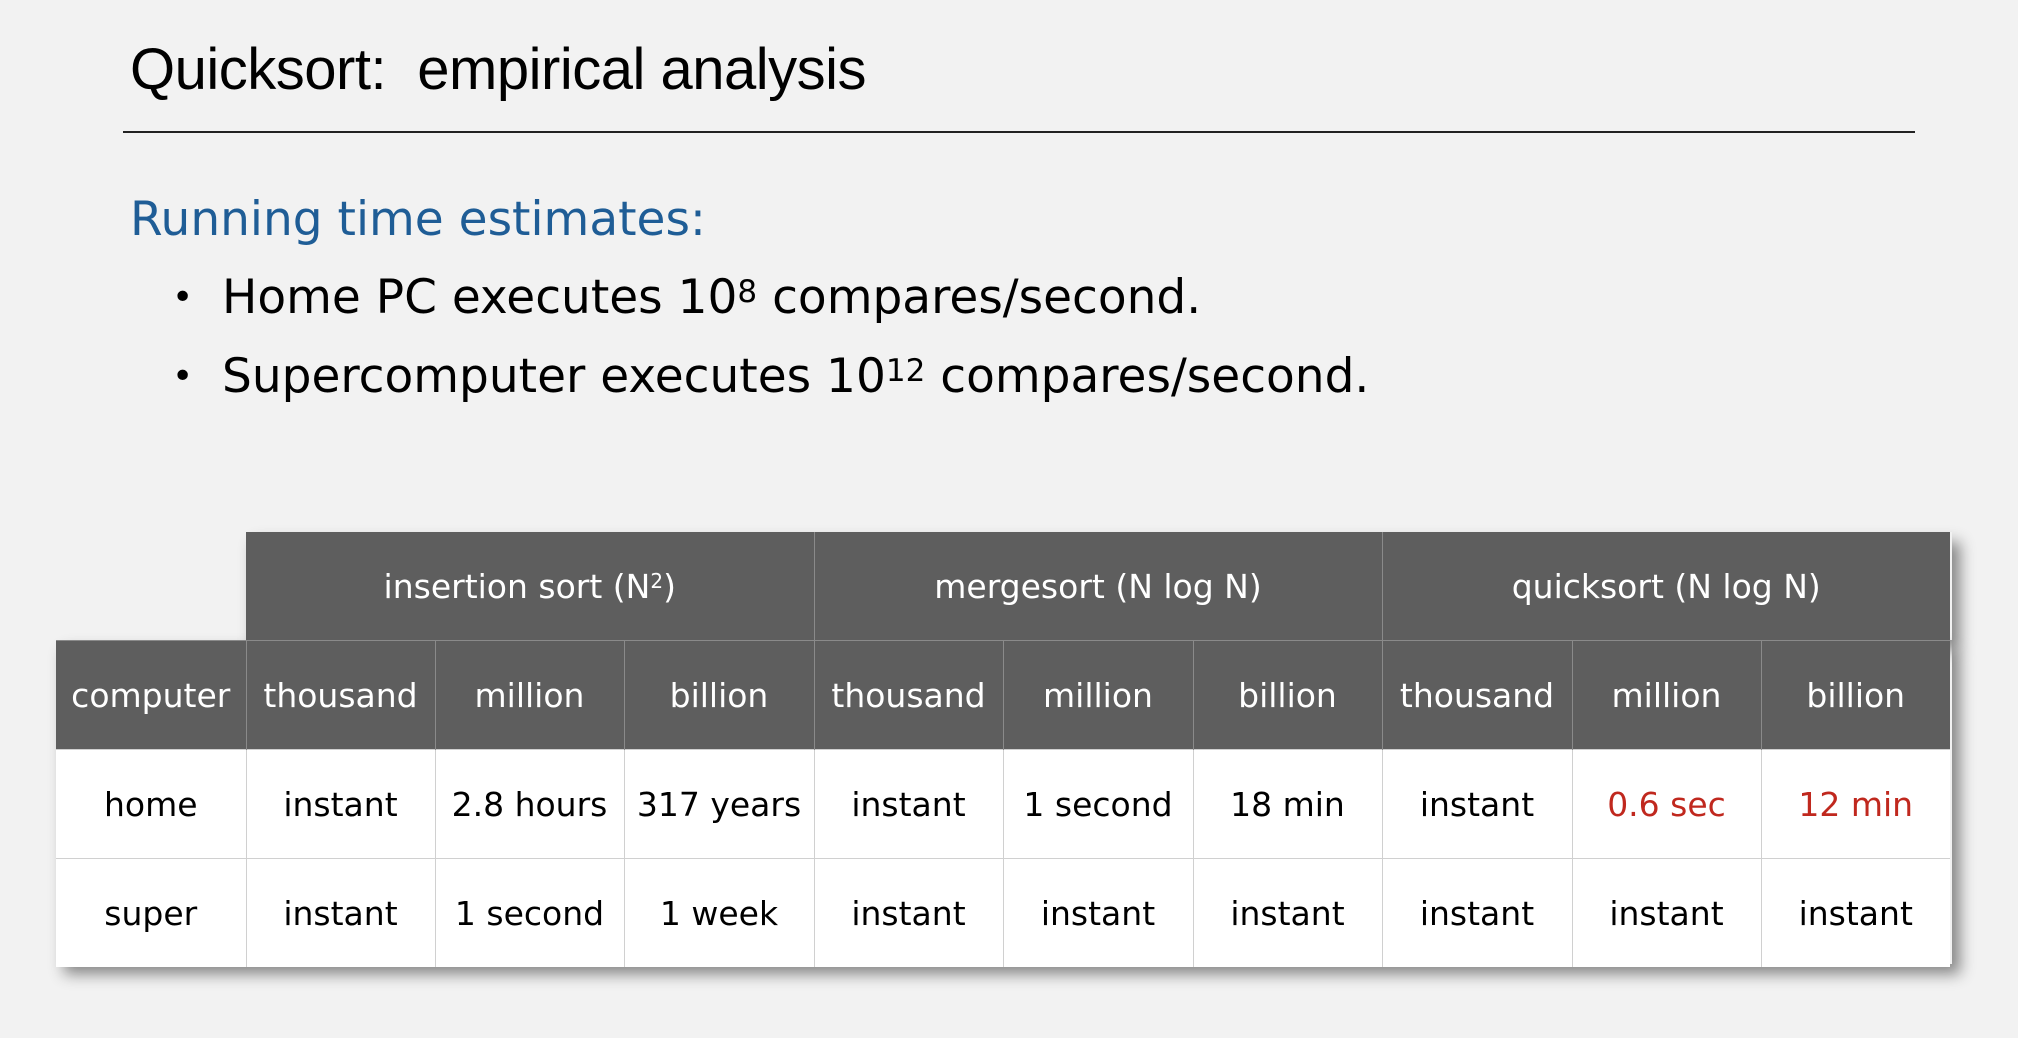 The image size is (2018, 1038). I want to click on group-header-mergesort: mergesort (N log N), so click(1097, 586).